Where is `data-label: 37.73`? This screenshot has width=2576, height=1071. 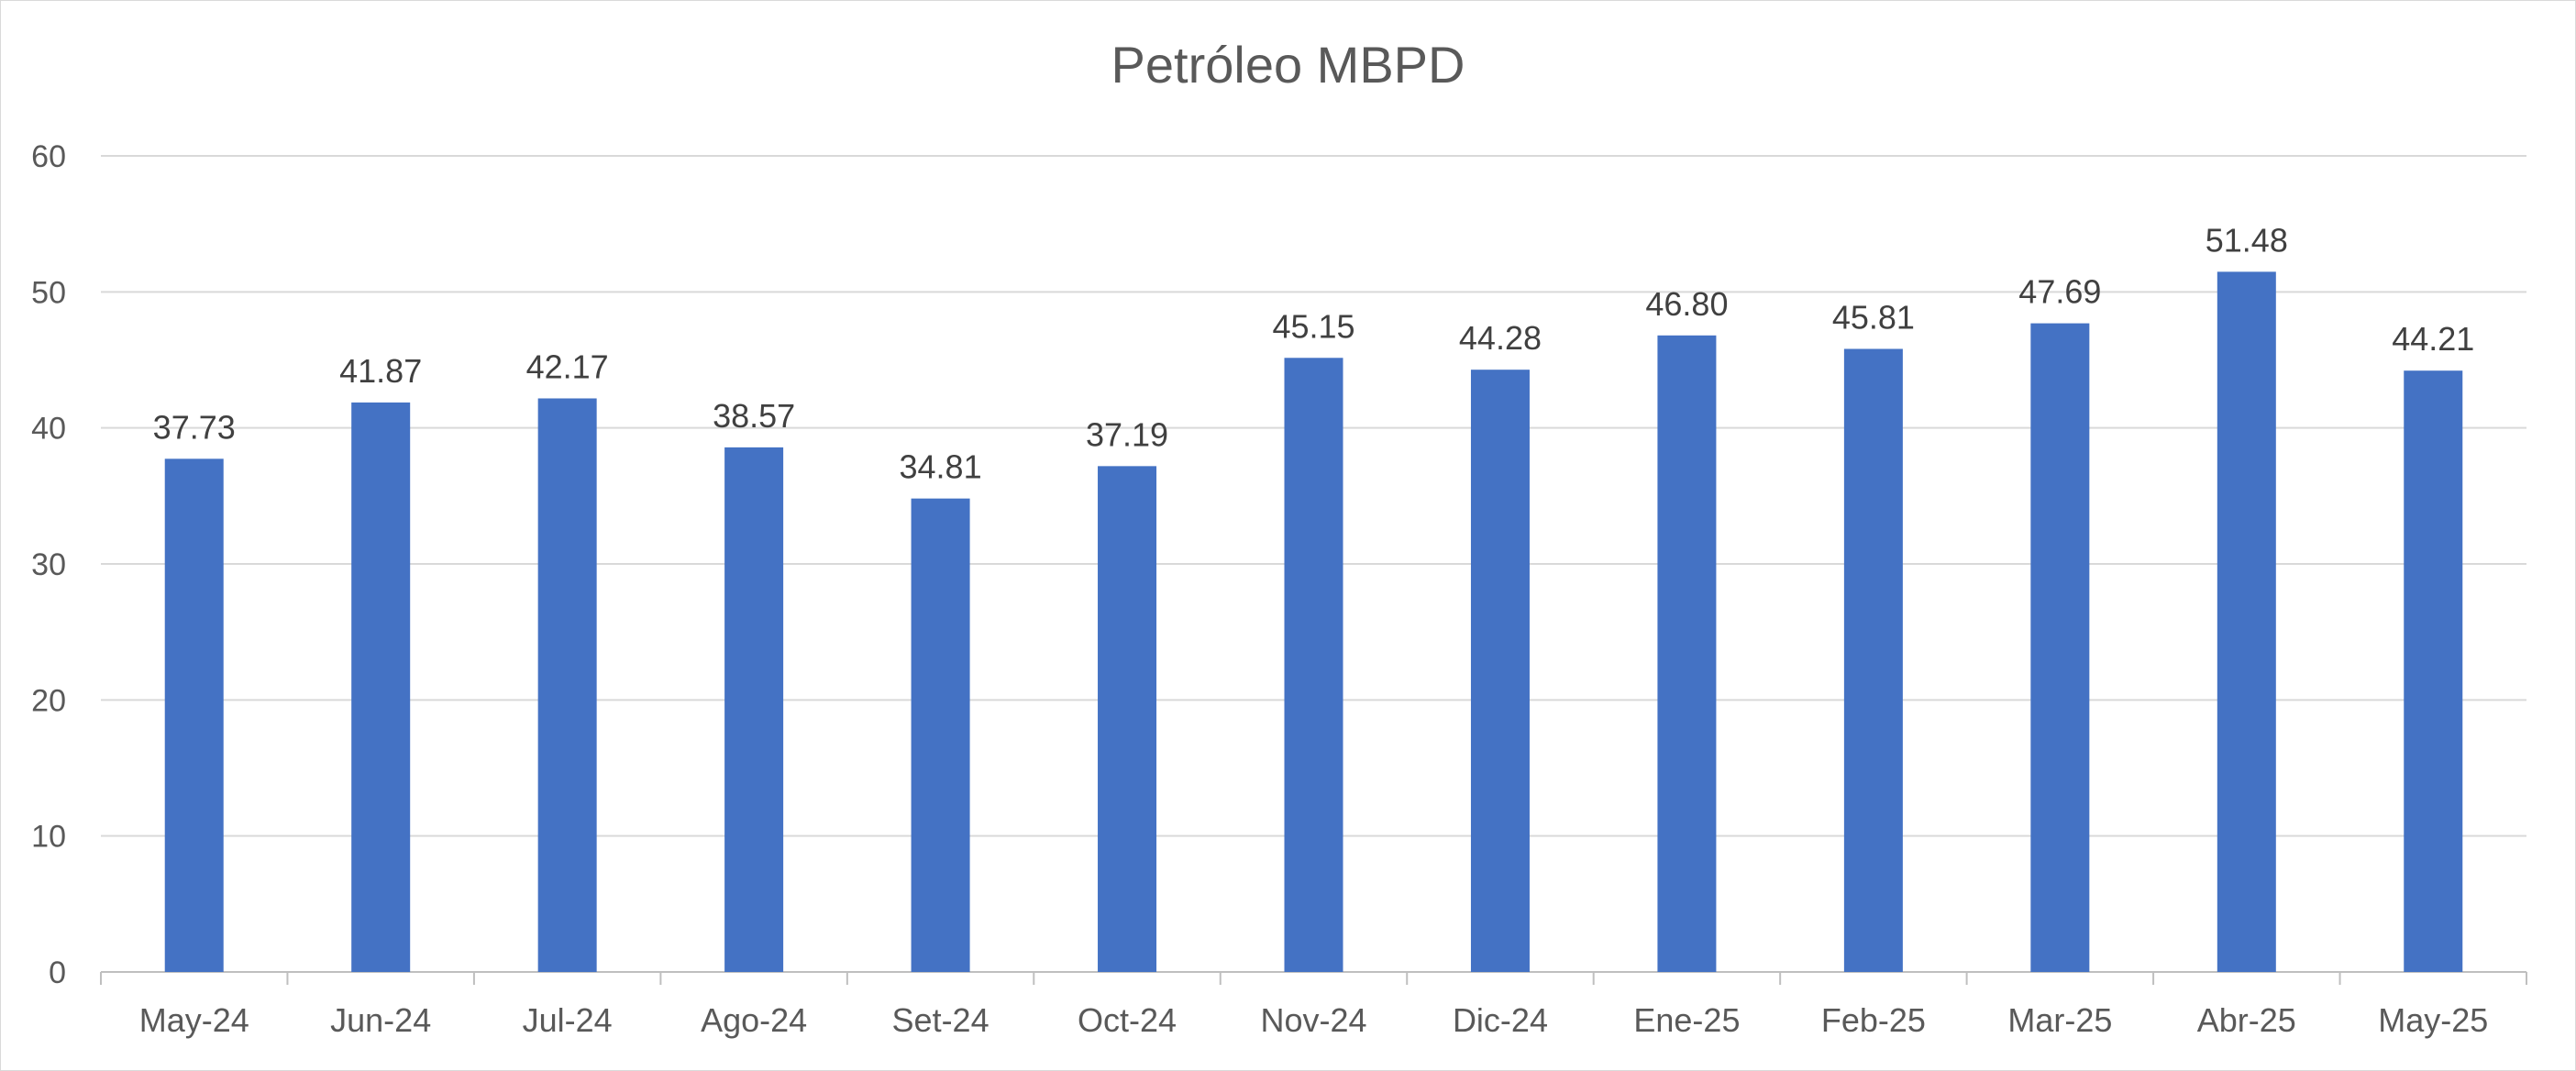
data-label: 37.73 is located at coordinates (194, 427).